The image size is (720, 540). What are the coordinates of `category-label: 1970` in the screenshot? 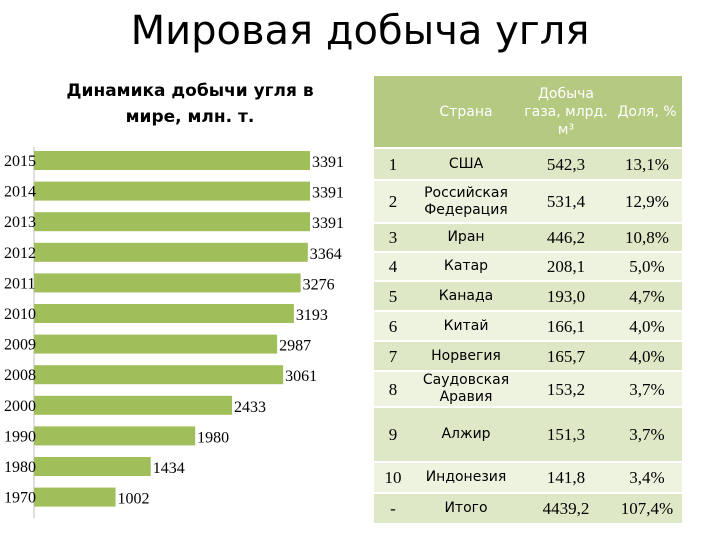 It's located at (20, 498).